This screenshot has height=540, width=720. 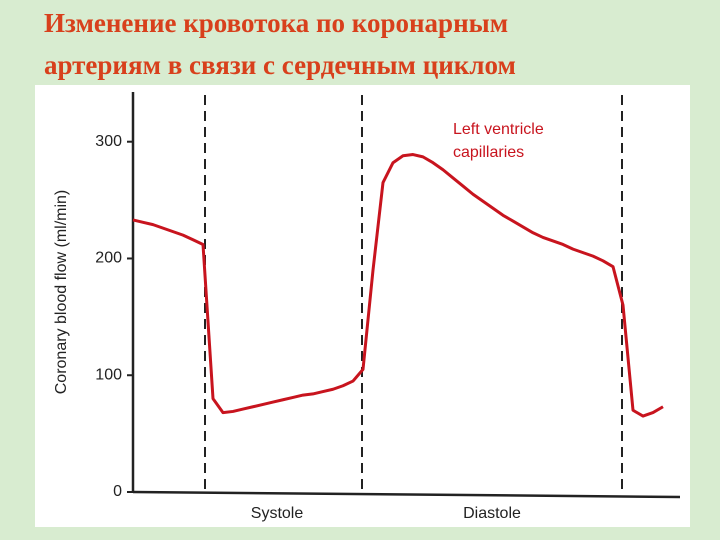 What do you see at coordinates (276, 23) in the screenshot?
I see `slide-title: Изменение кровотока по коронарным` at bounding box center [276, 23].